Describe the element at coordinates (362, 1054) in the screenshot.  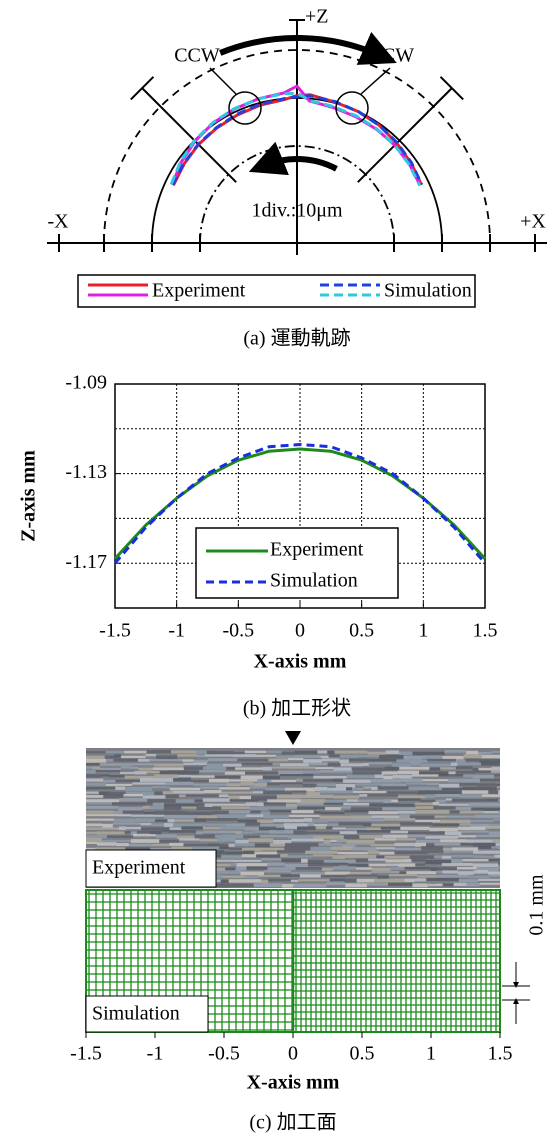
I see `x-tick-label: 0.5` at that location.